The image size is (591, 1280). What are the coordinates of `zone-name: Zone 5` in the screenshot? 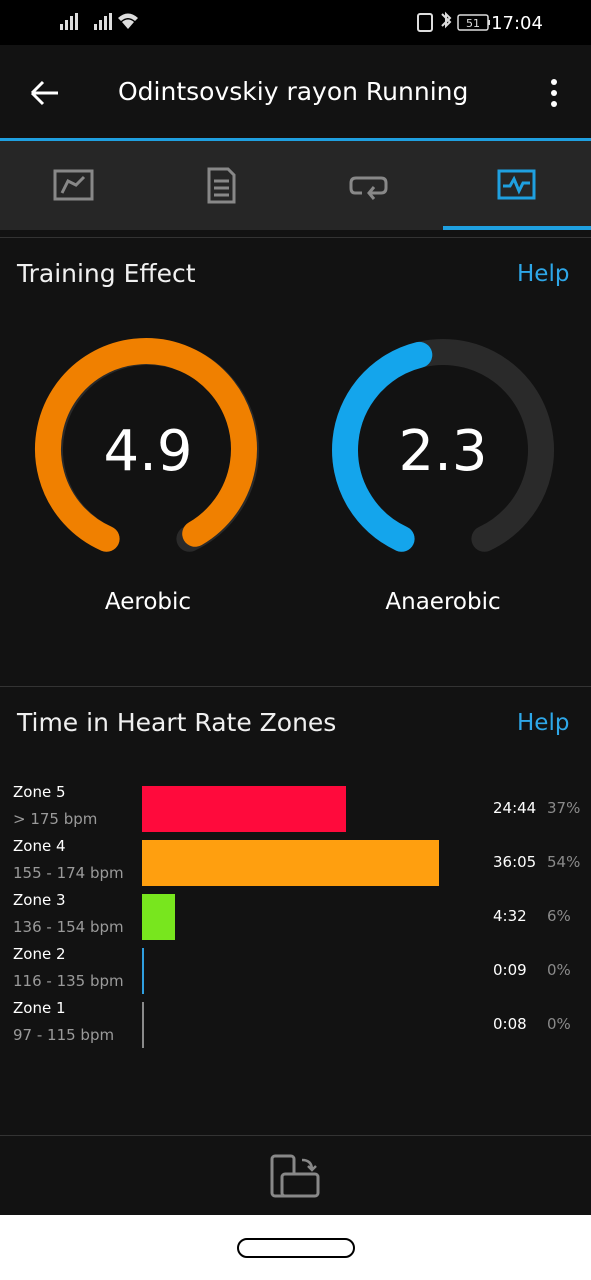 It's located at (39, 792).